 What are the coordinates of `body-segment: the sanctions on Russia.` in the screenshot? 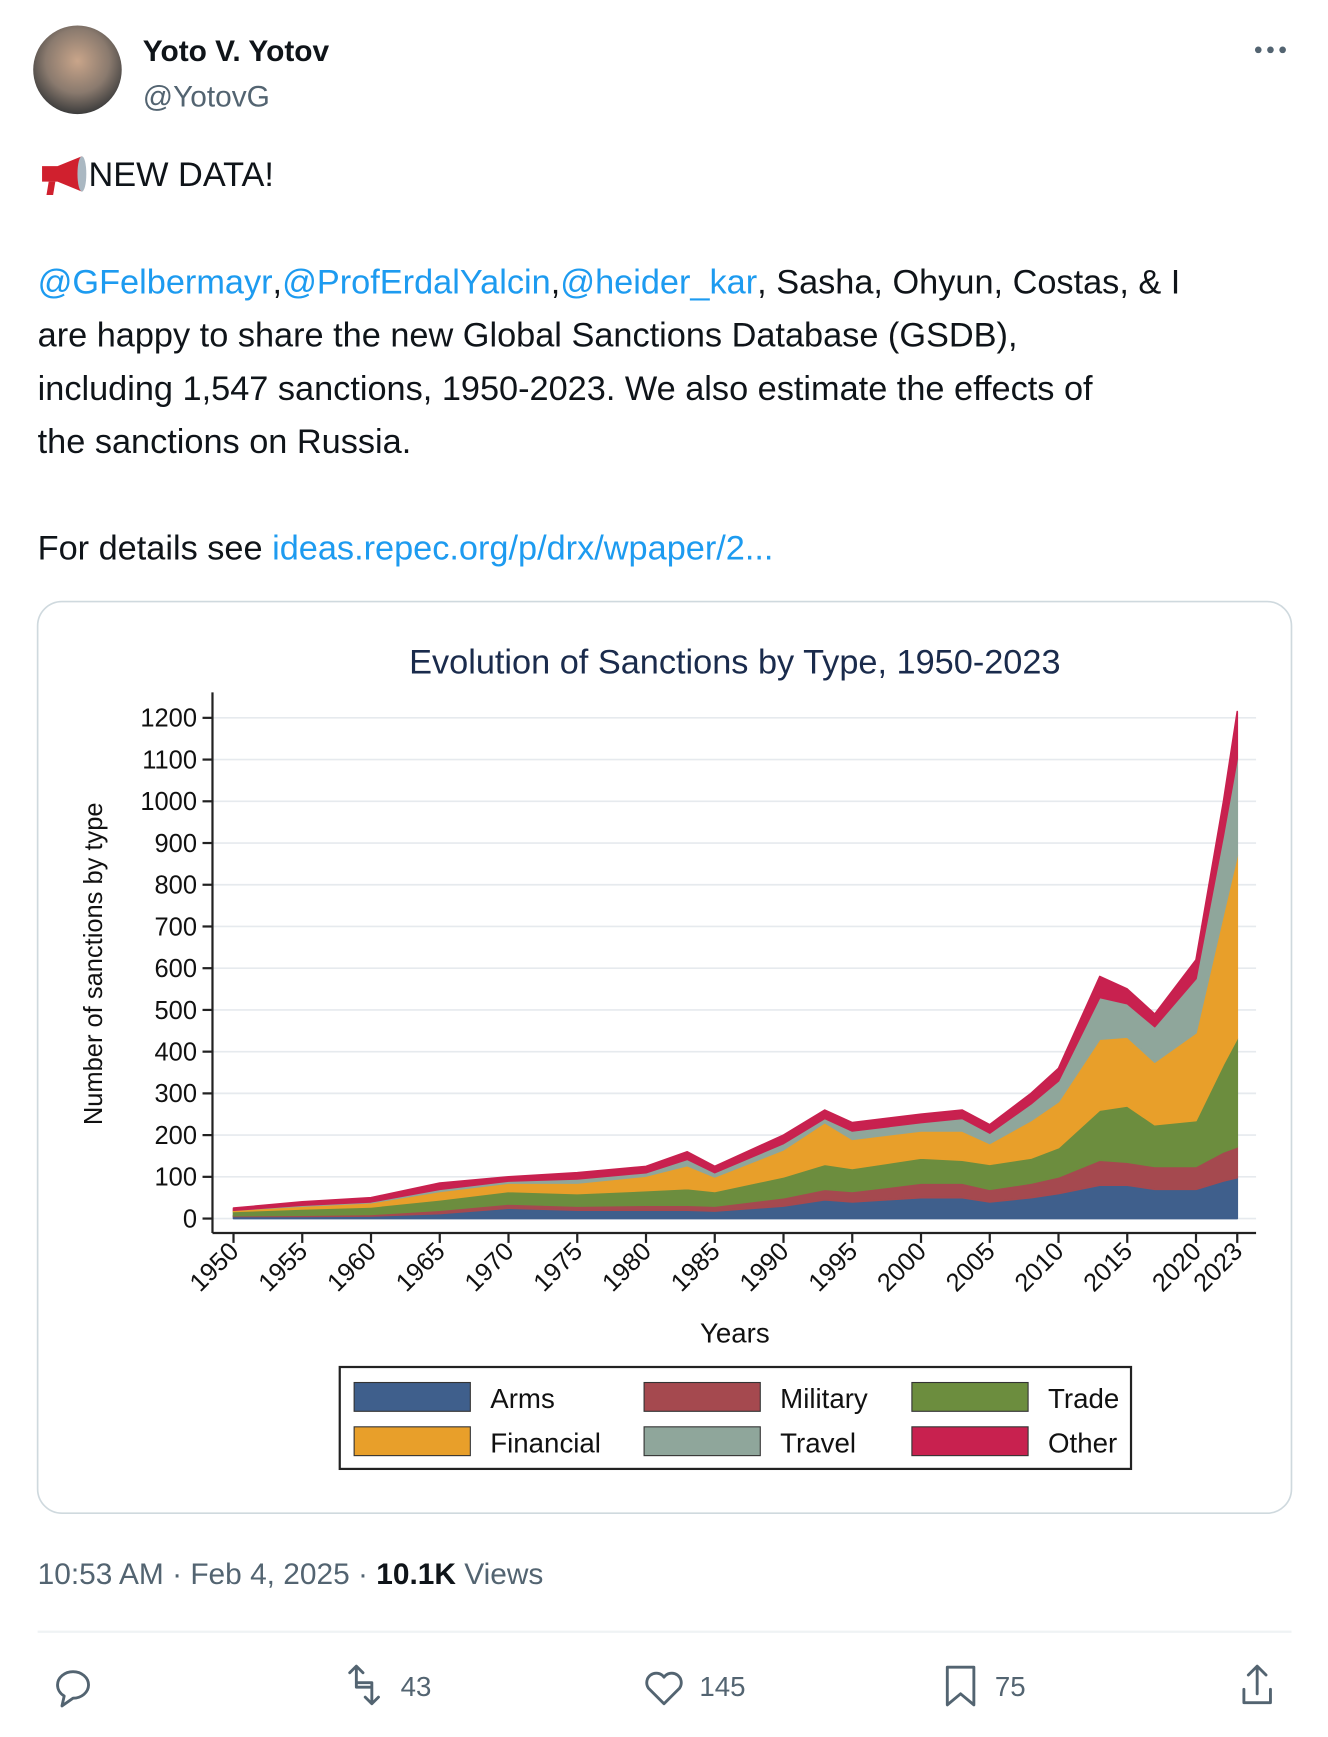 It's located at (225, 442).